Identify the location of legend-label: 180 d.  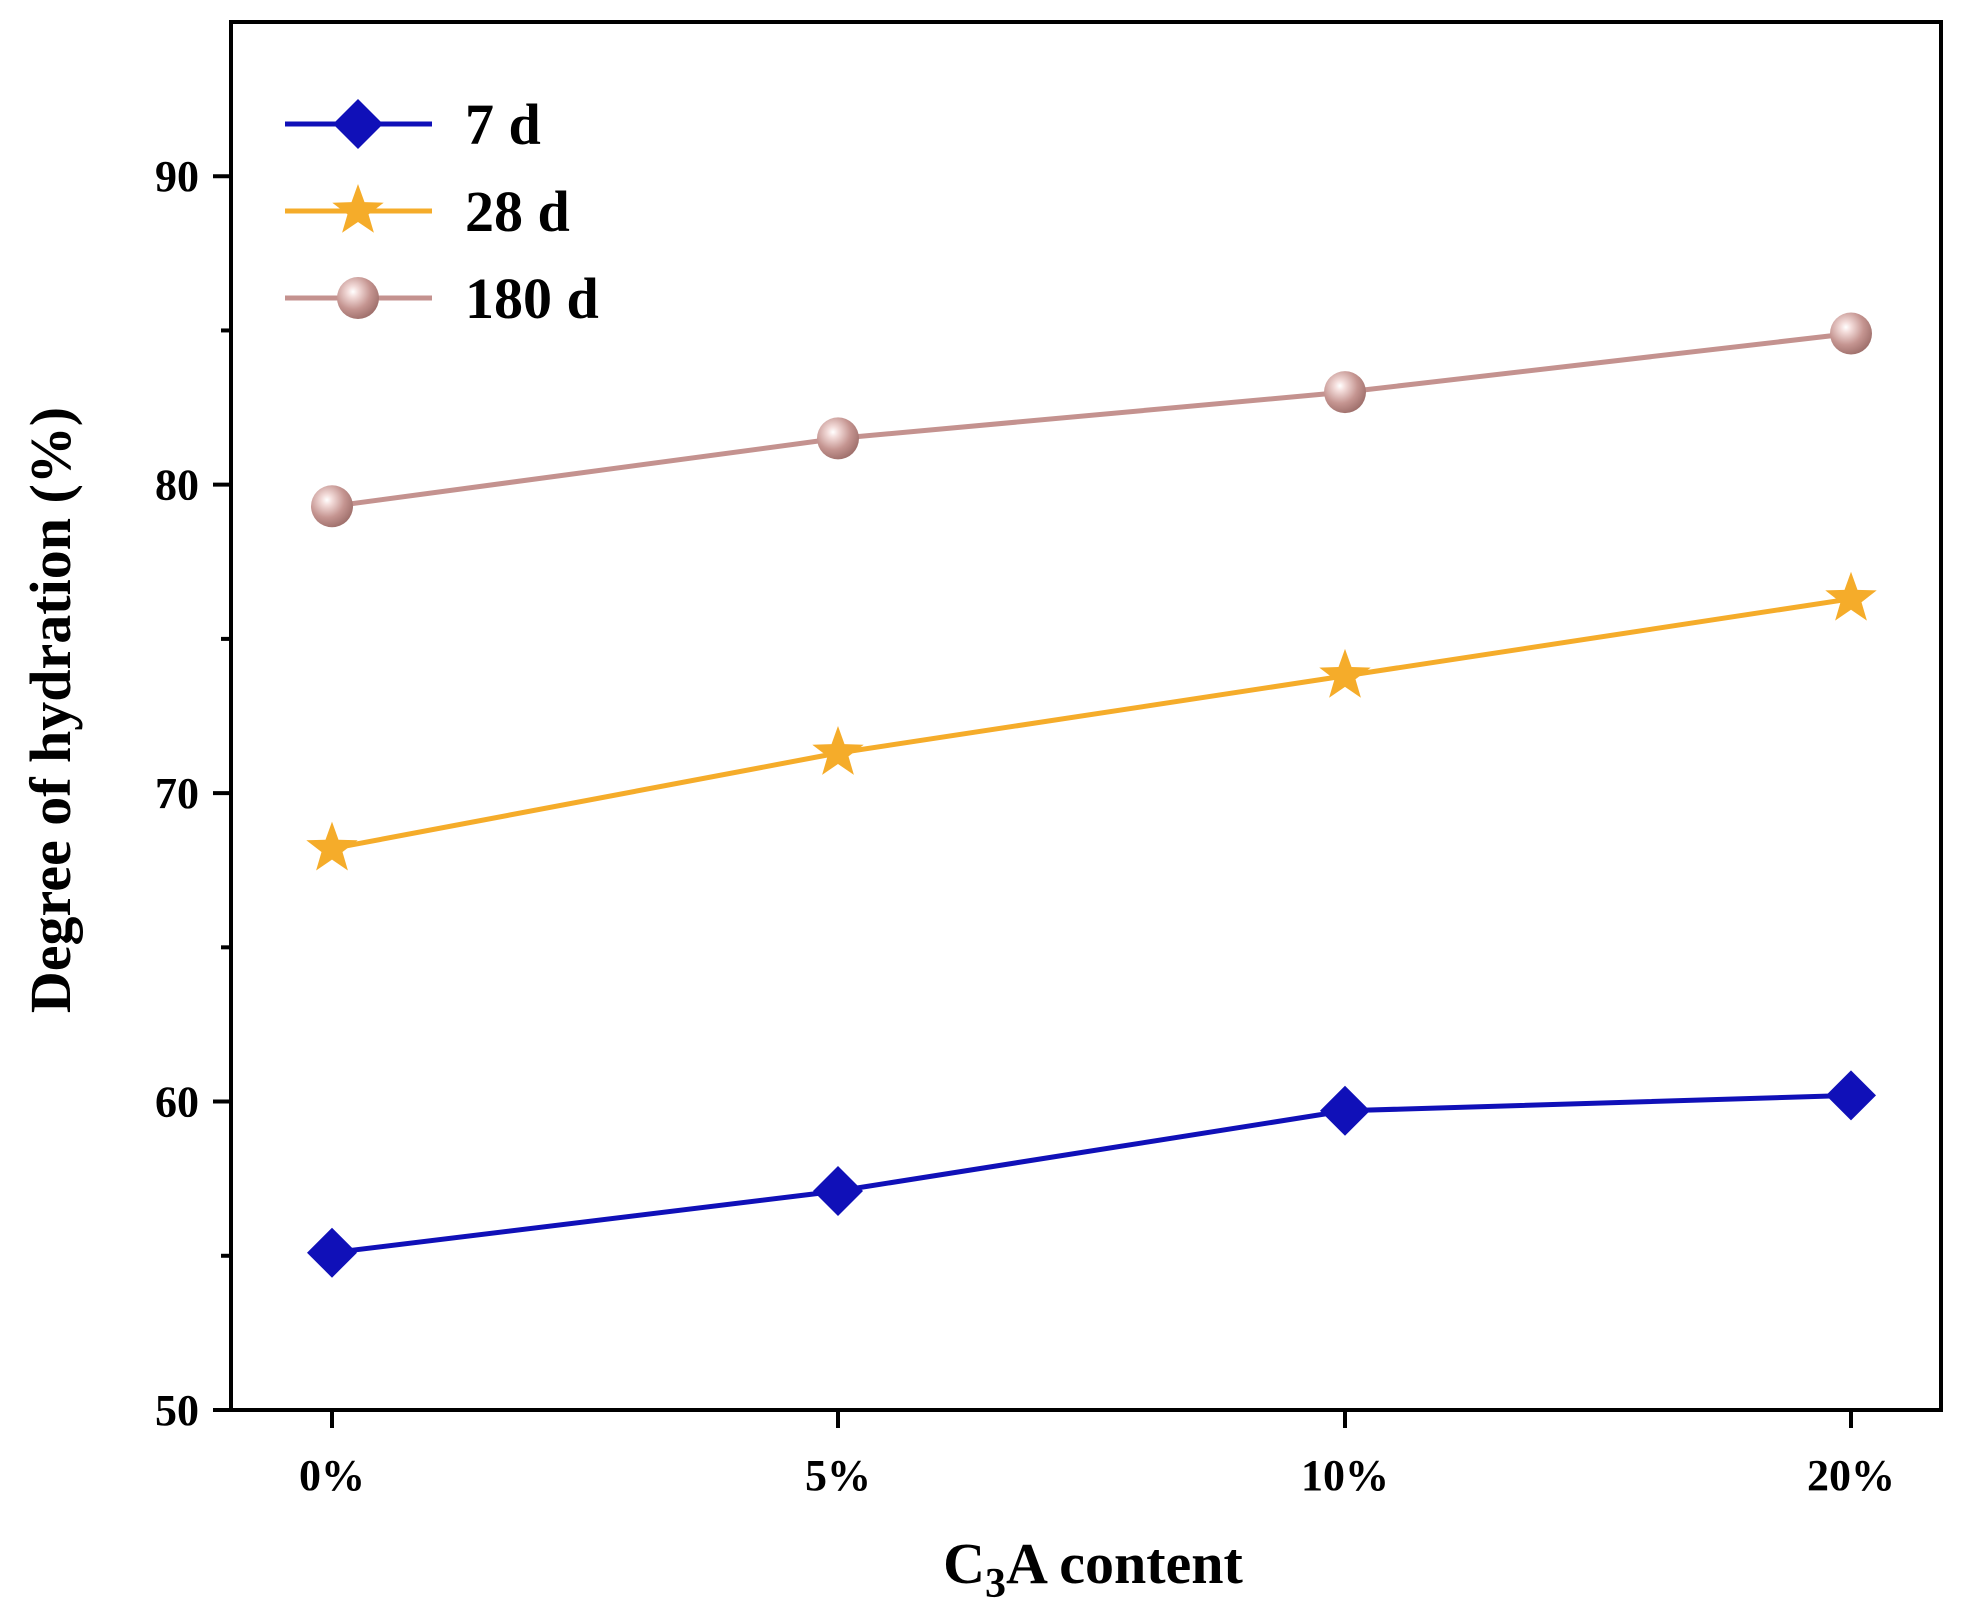
(532, 298).